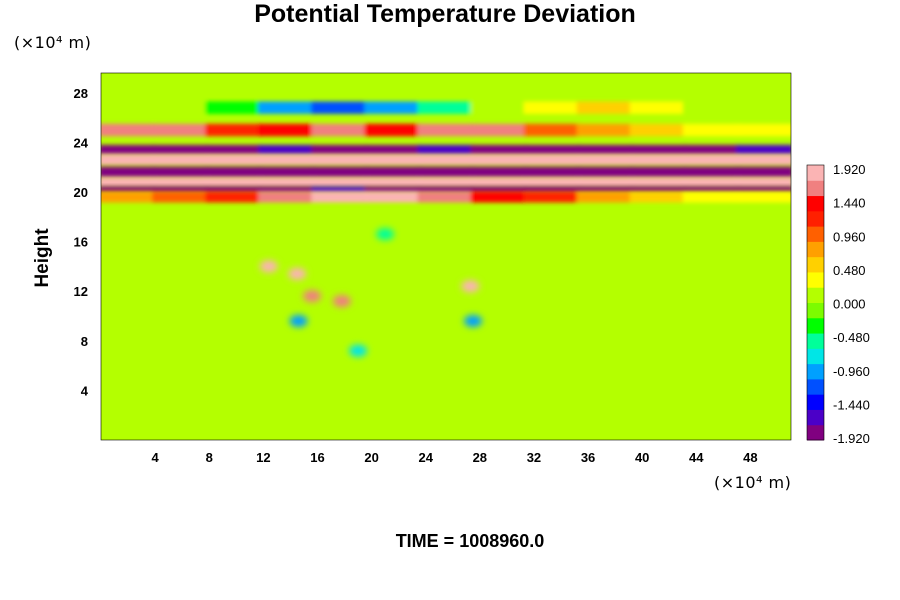 The image size is (900, 600). What do you see at coordinates (81, 93) in the screenshot?
I see `y-tick-label: 28` at bounding box center [81, 93].